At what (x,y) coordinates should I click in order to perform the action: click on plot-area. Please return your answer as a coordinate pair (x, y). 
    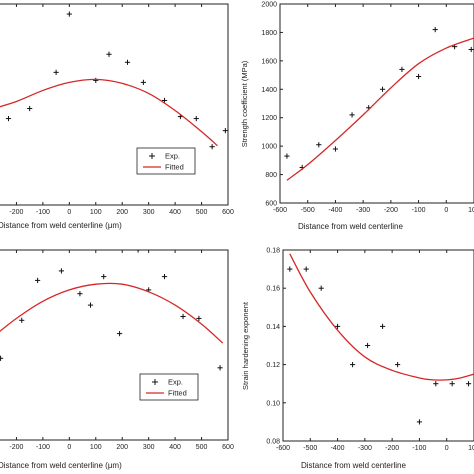
    Looking at the image, I should click on (114, 80).